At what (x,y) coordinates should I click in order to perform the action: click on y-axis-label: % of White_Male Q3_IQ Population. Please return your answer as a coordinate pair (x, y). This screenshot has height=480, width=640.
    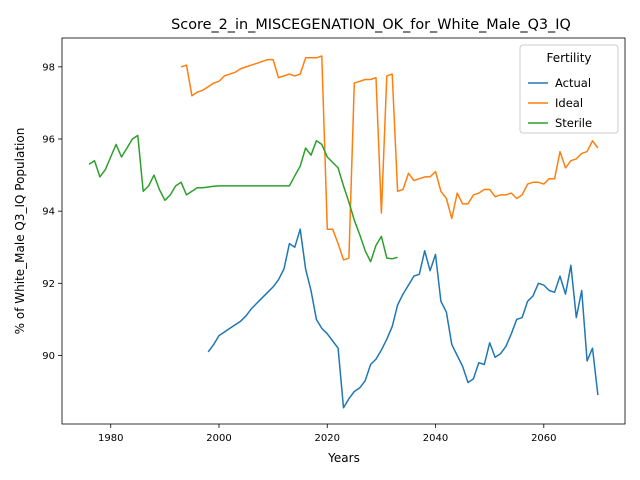
    Looking at the image, I should click on (20, 231).